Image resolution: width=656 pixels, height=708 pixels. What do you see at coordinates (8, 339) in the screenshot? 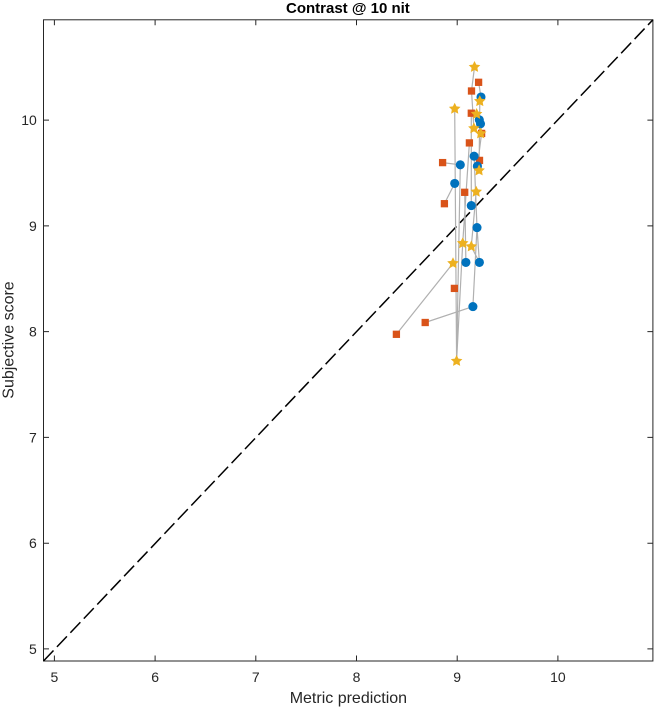
I see `svg-text: Subjective score` at bounding box center [8, 339].